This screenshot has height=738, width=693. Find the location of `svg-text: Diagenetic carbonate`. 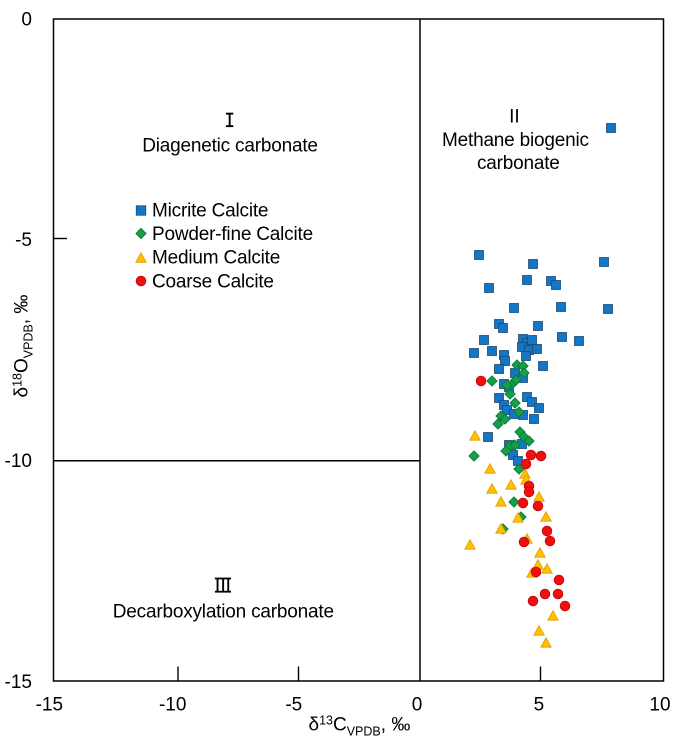

svg-text: Diagenetic carbonate is located at coordinates (230, 146).